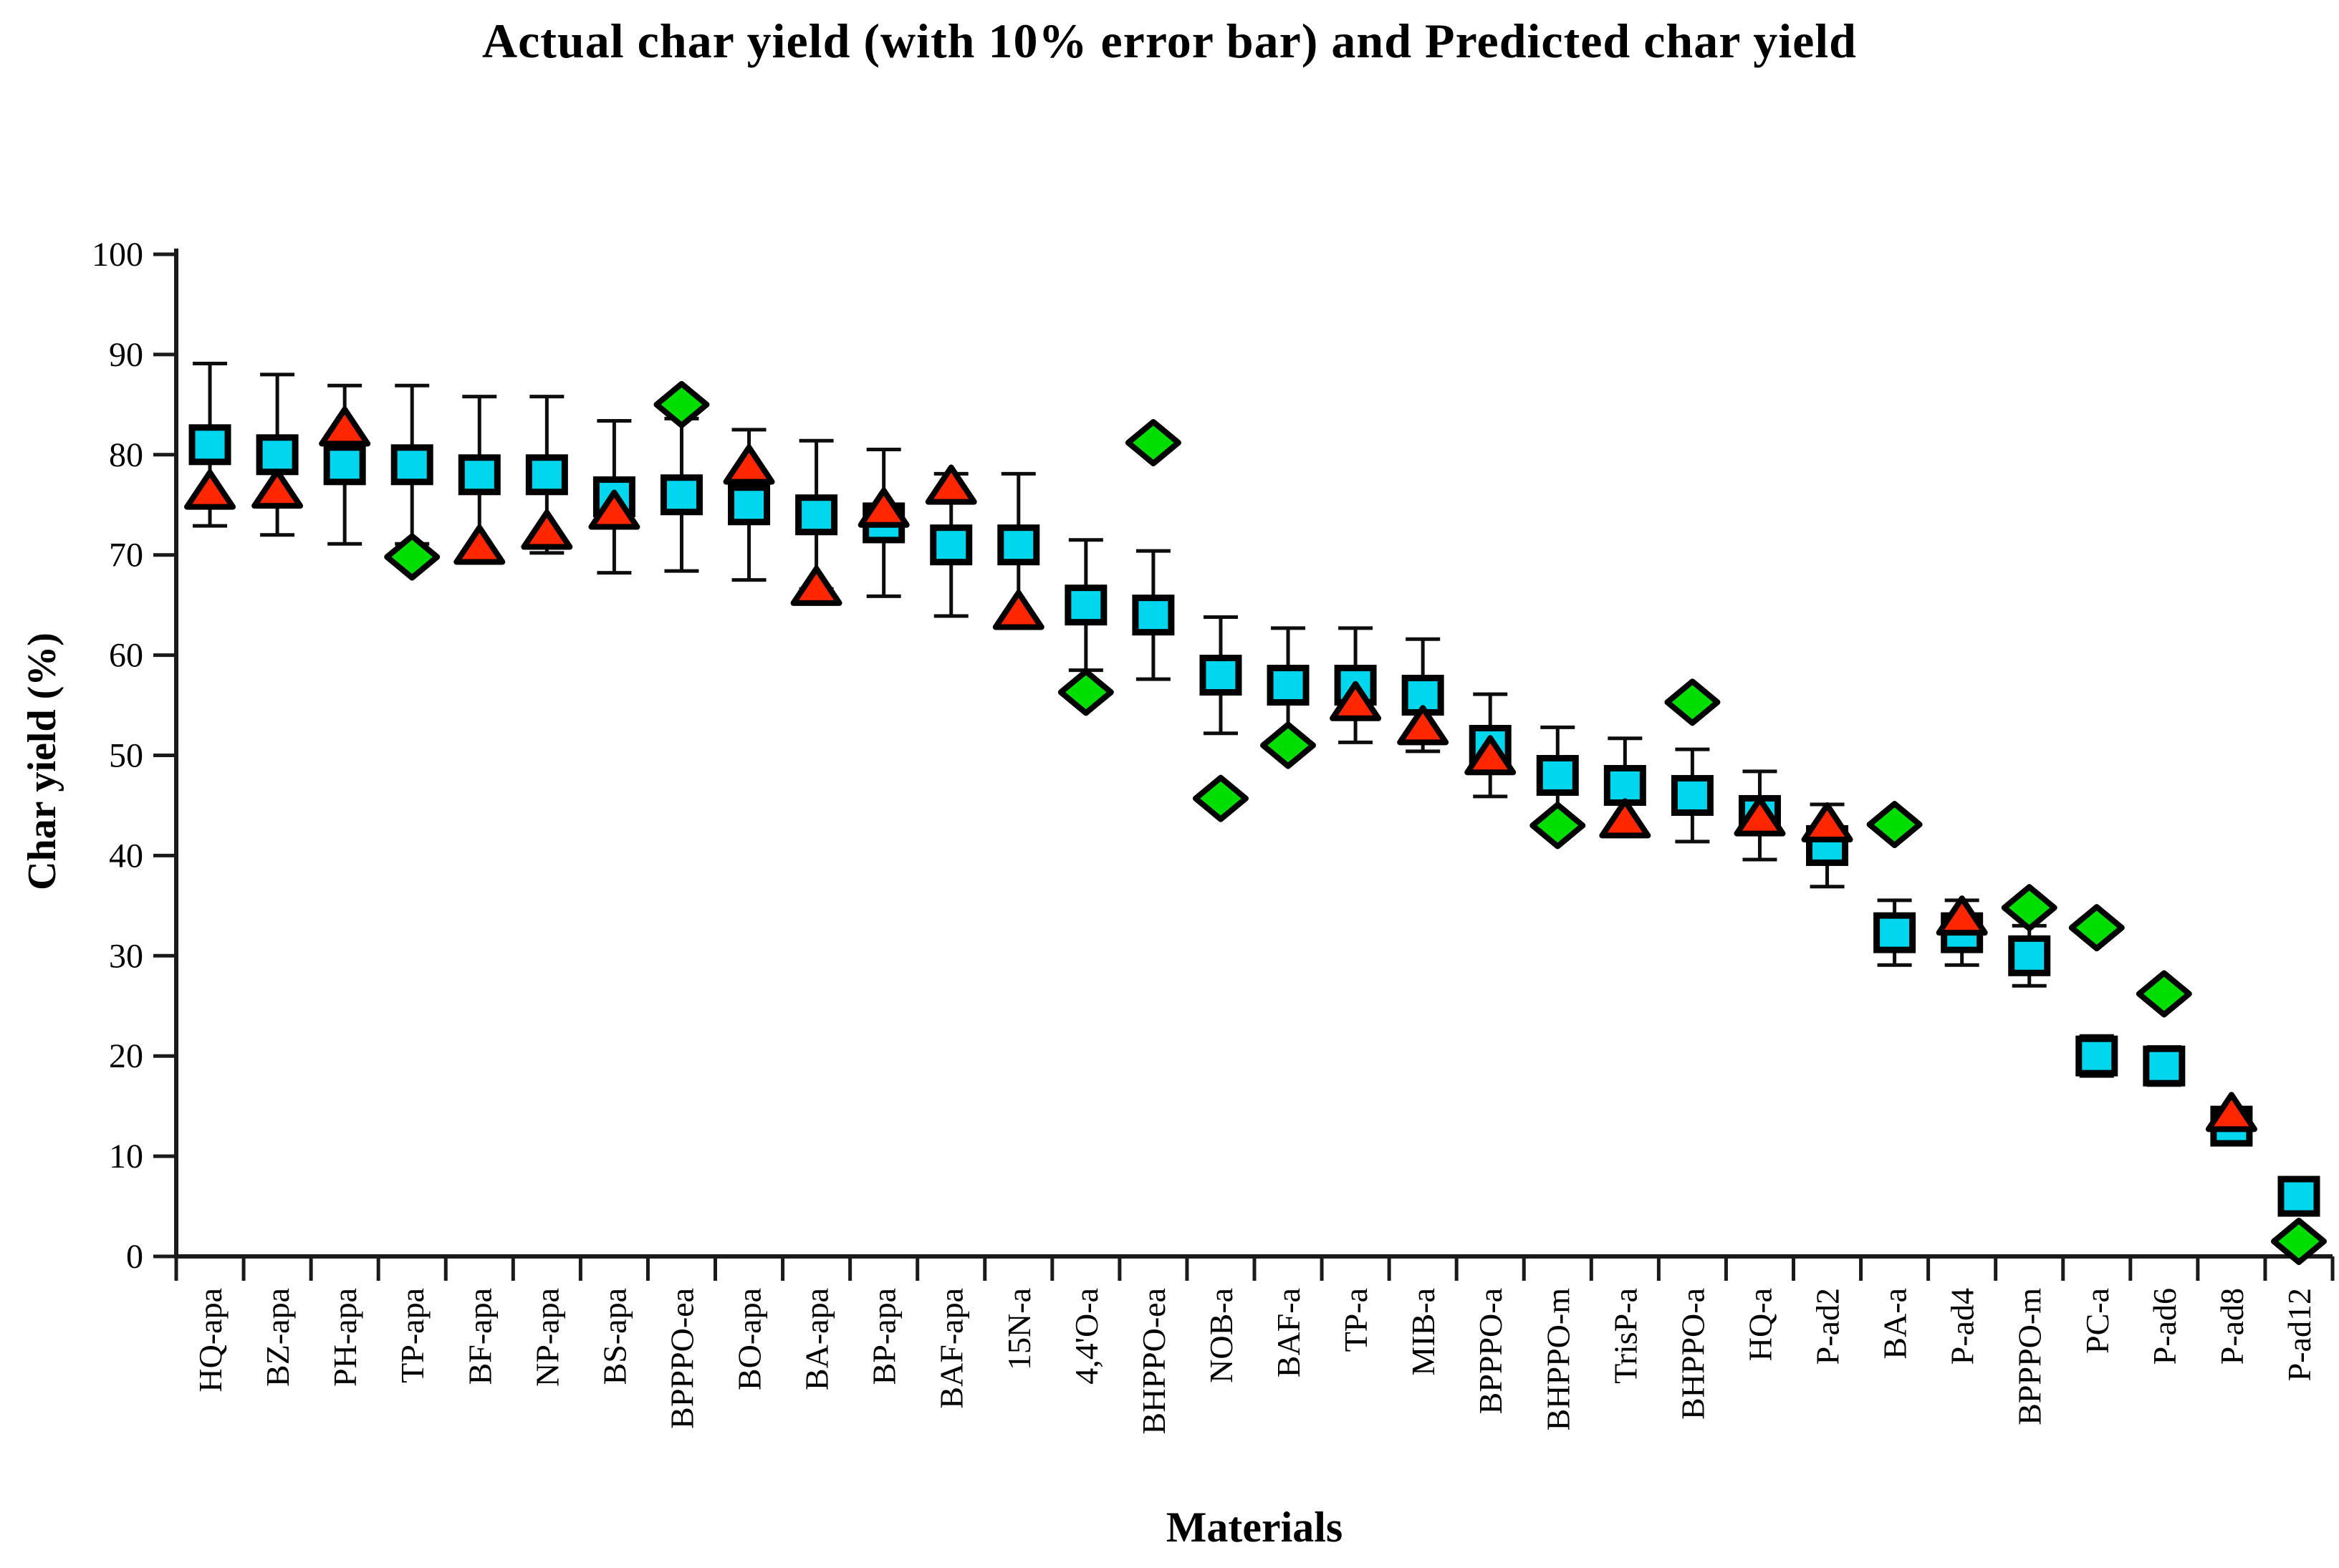 This screenshot has height=1568, width=2339. I want to click on y-tick-label: 0, so click(134, 1257).